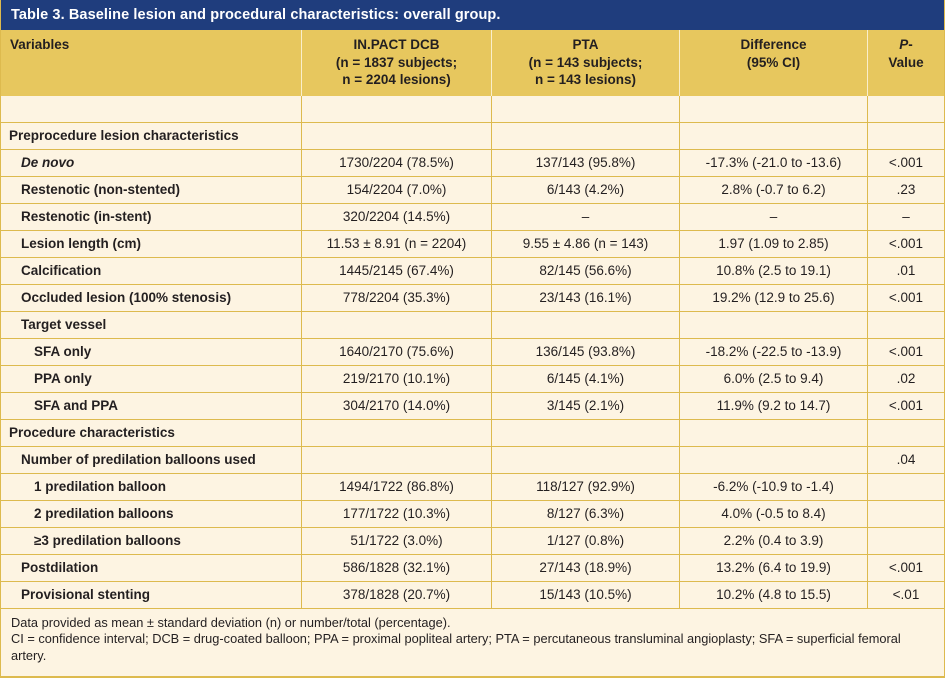 This screenshot has height=678, width=945. I want to click on row-value-dcb: 304/2170 (14.0%), so click(397, 406).